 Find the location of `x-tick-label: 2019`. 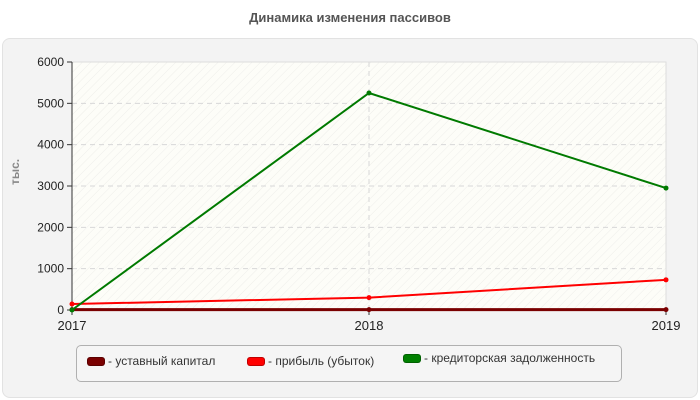

x-tick-label: 2019 is located at coordinates (666, 325).